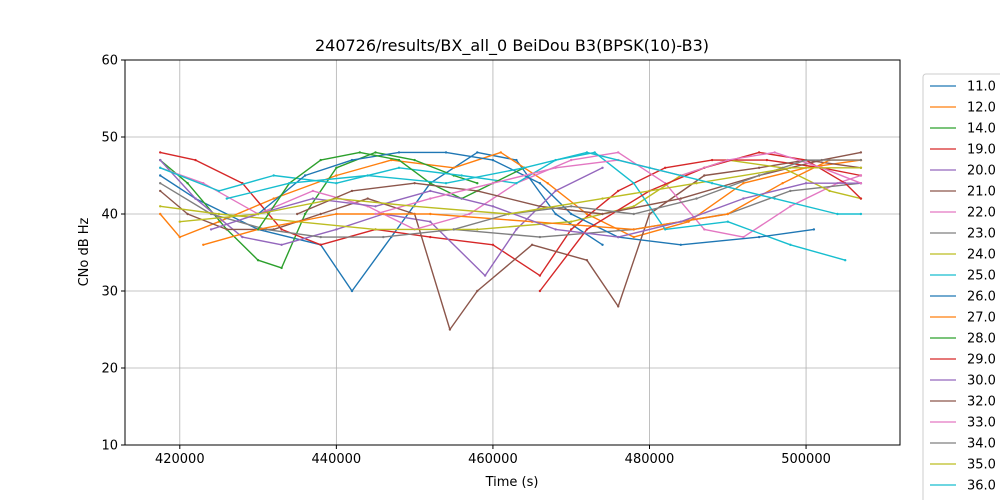  What do you see at coordinates (109, 292) in the screenshot?
I see `y-tick-label: 30` at bounding box center [109, 292].